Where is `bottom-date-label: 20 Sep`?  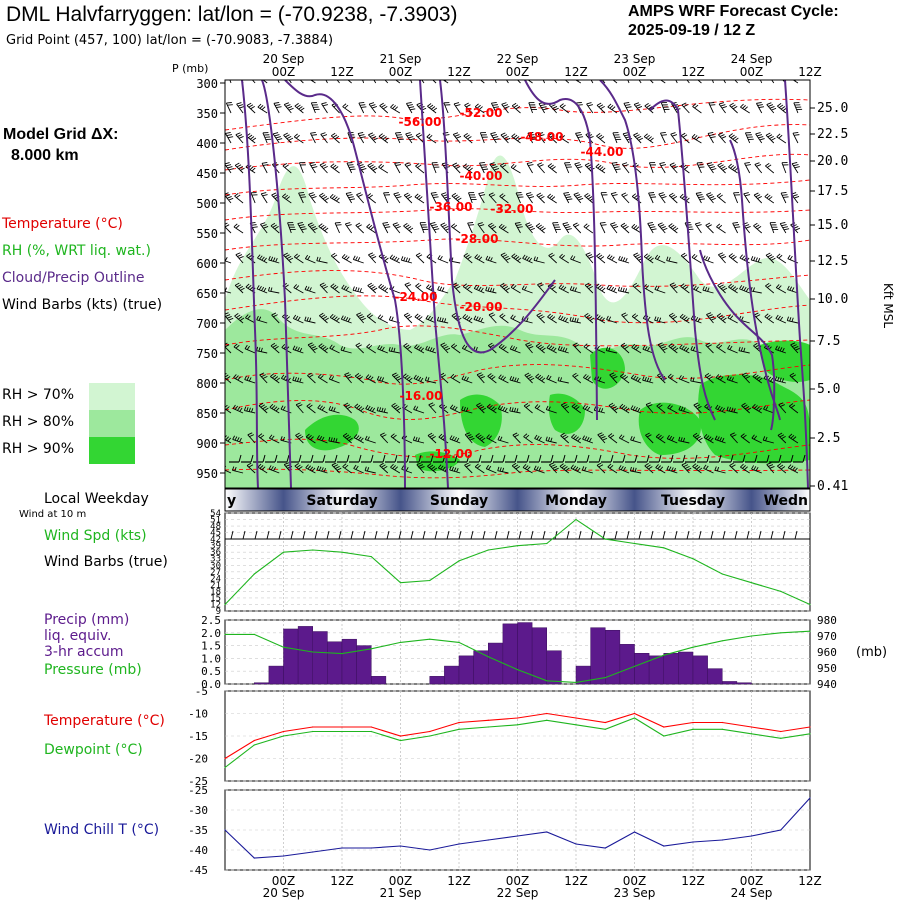 bottom-date-label: 20 Sep is located at coordinates (284, 893).